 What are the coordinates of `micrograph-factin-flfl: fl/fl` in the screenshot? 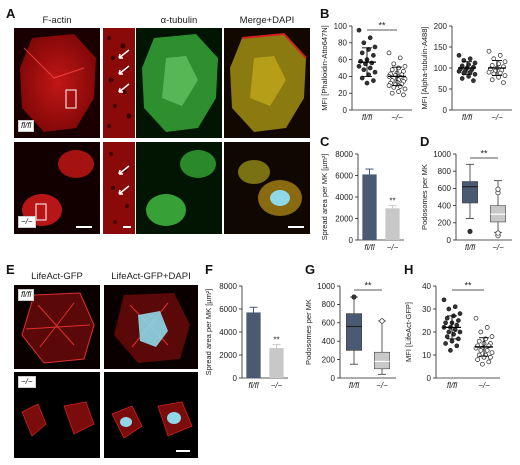 It's located at (57, 83).